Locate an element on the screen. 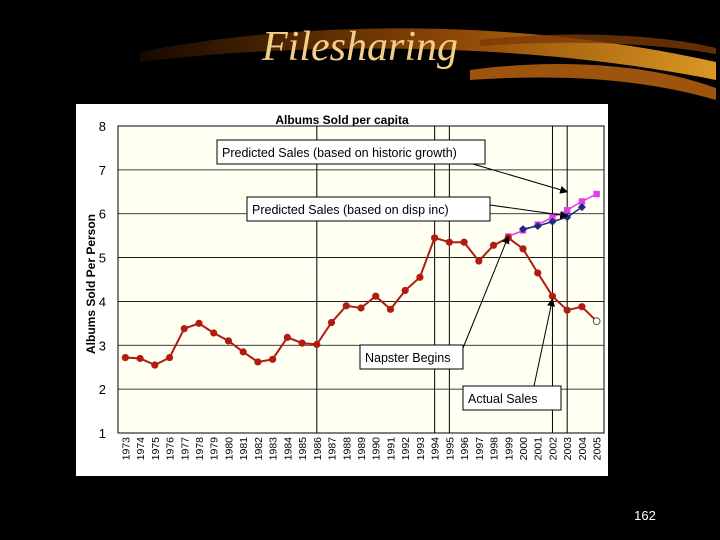  marker-actual-1978 is located at coordinates (199, 323).